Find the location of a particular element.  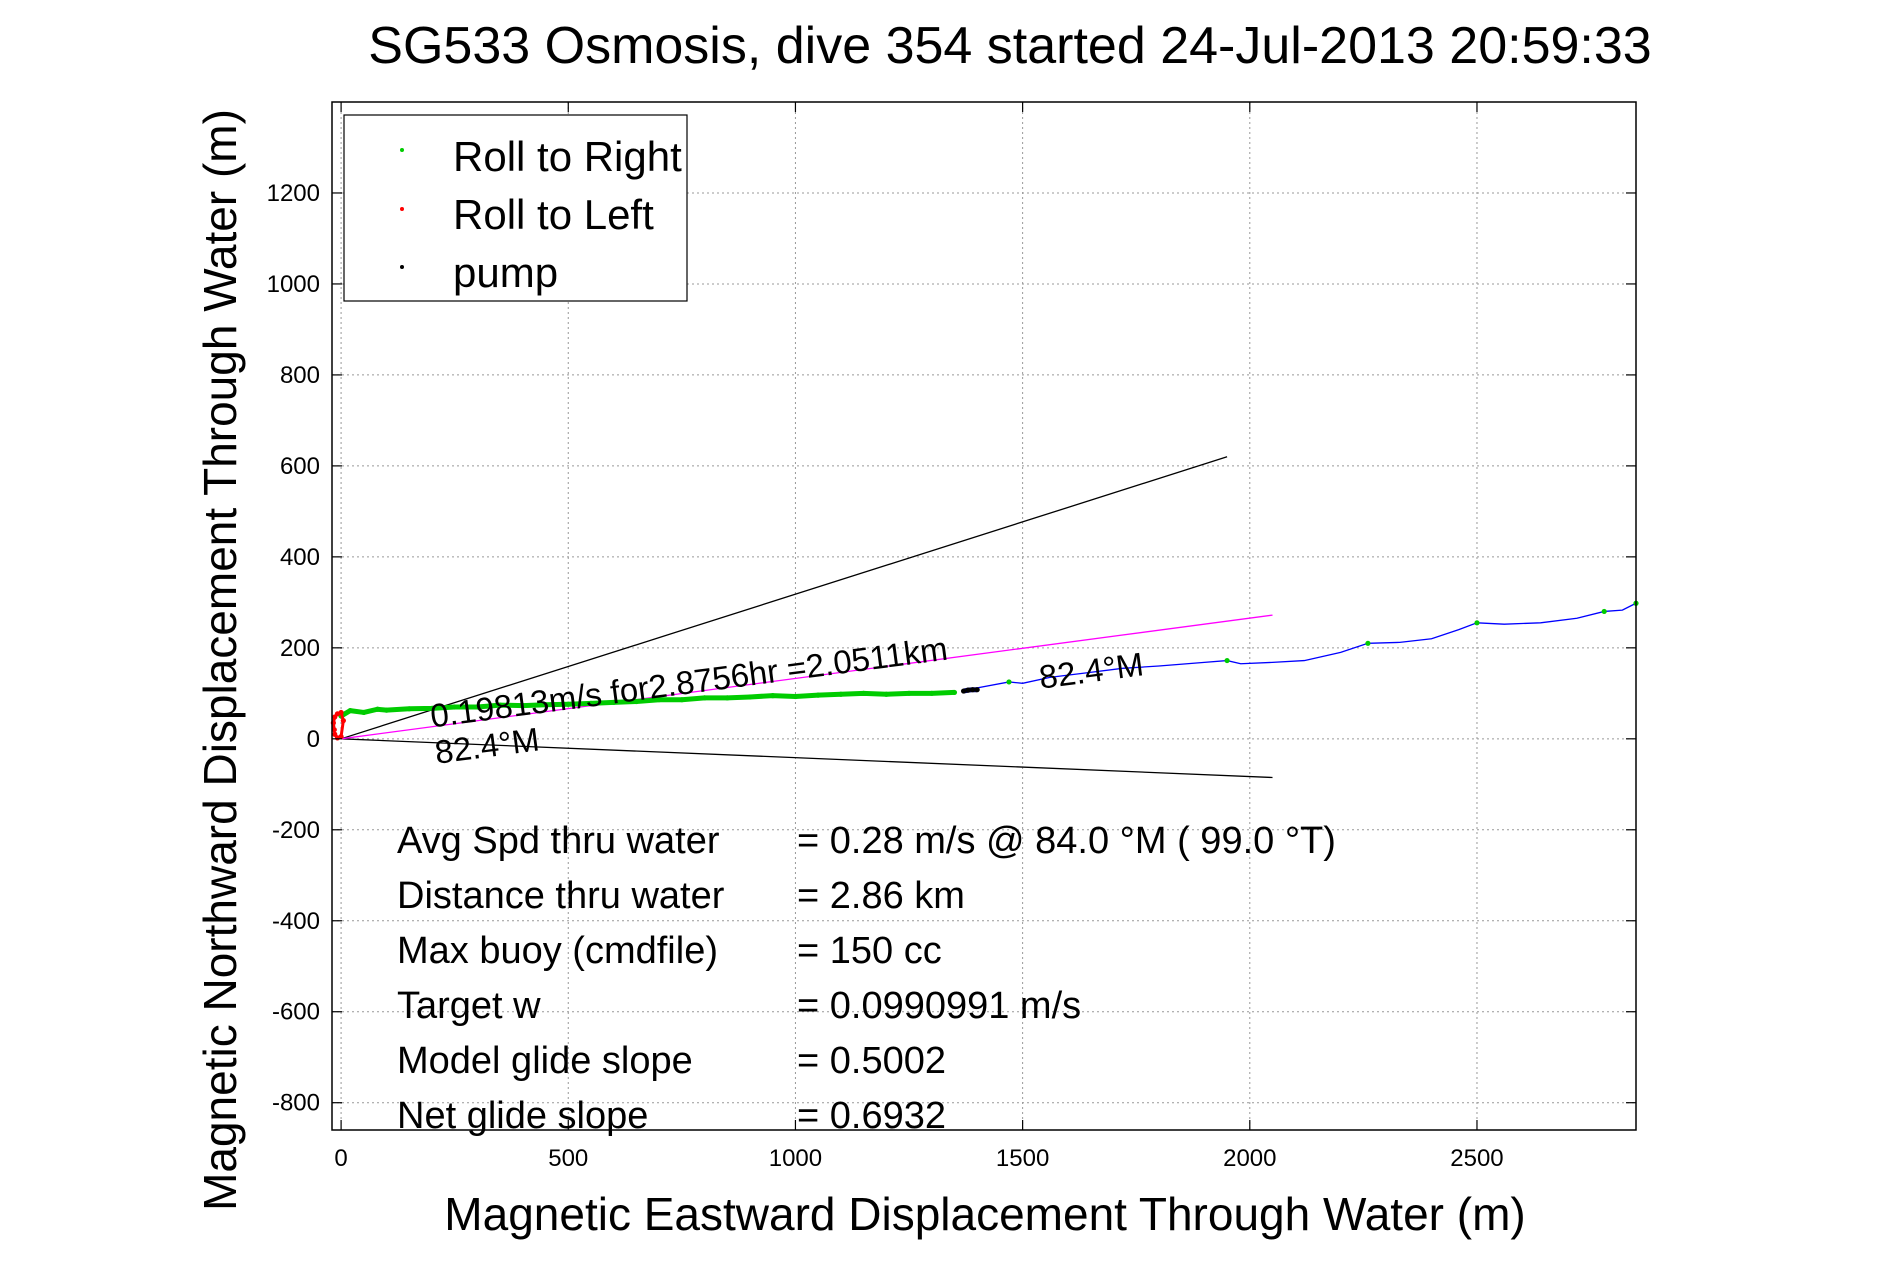

legend-marker-roll-right is located at coordinates (402, 150).